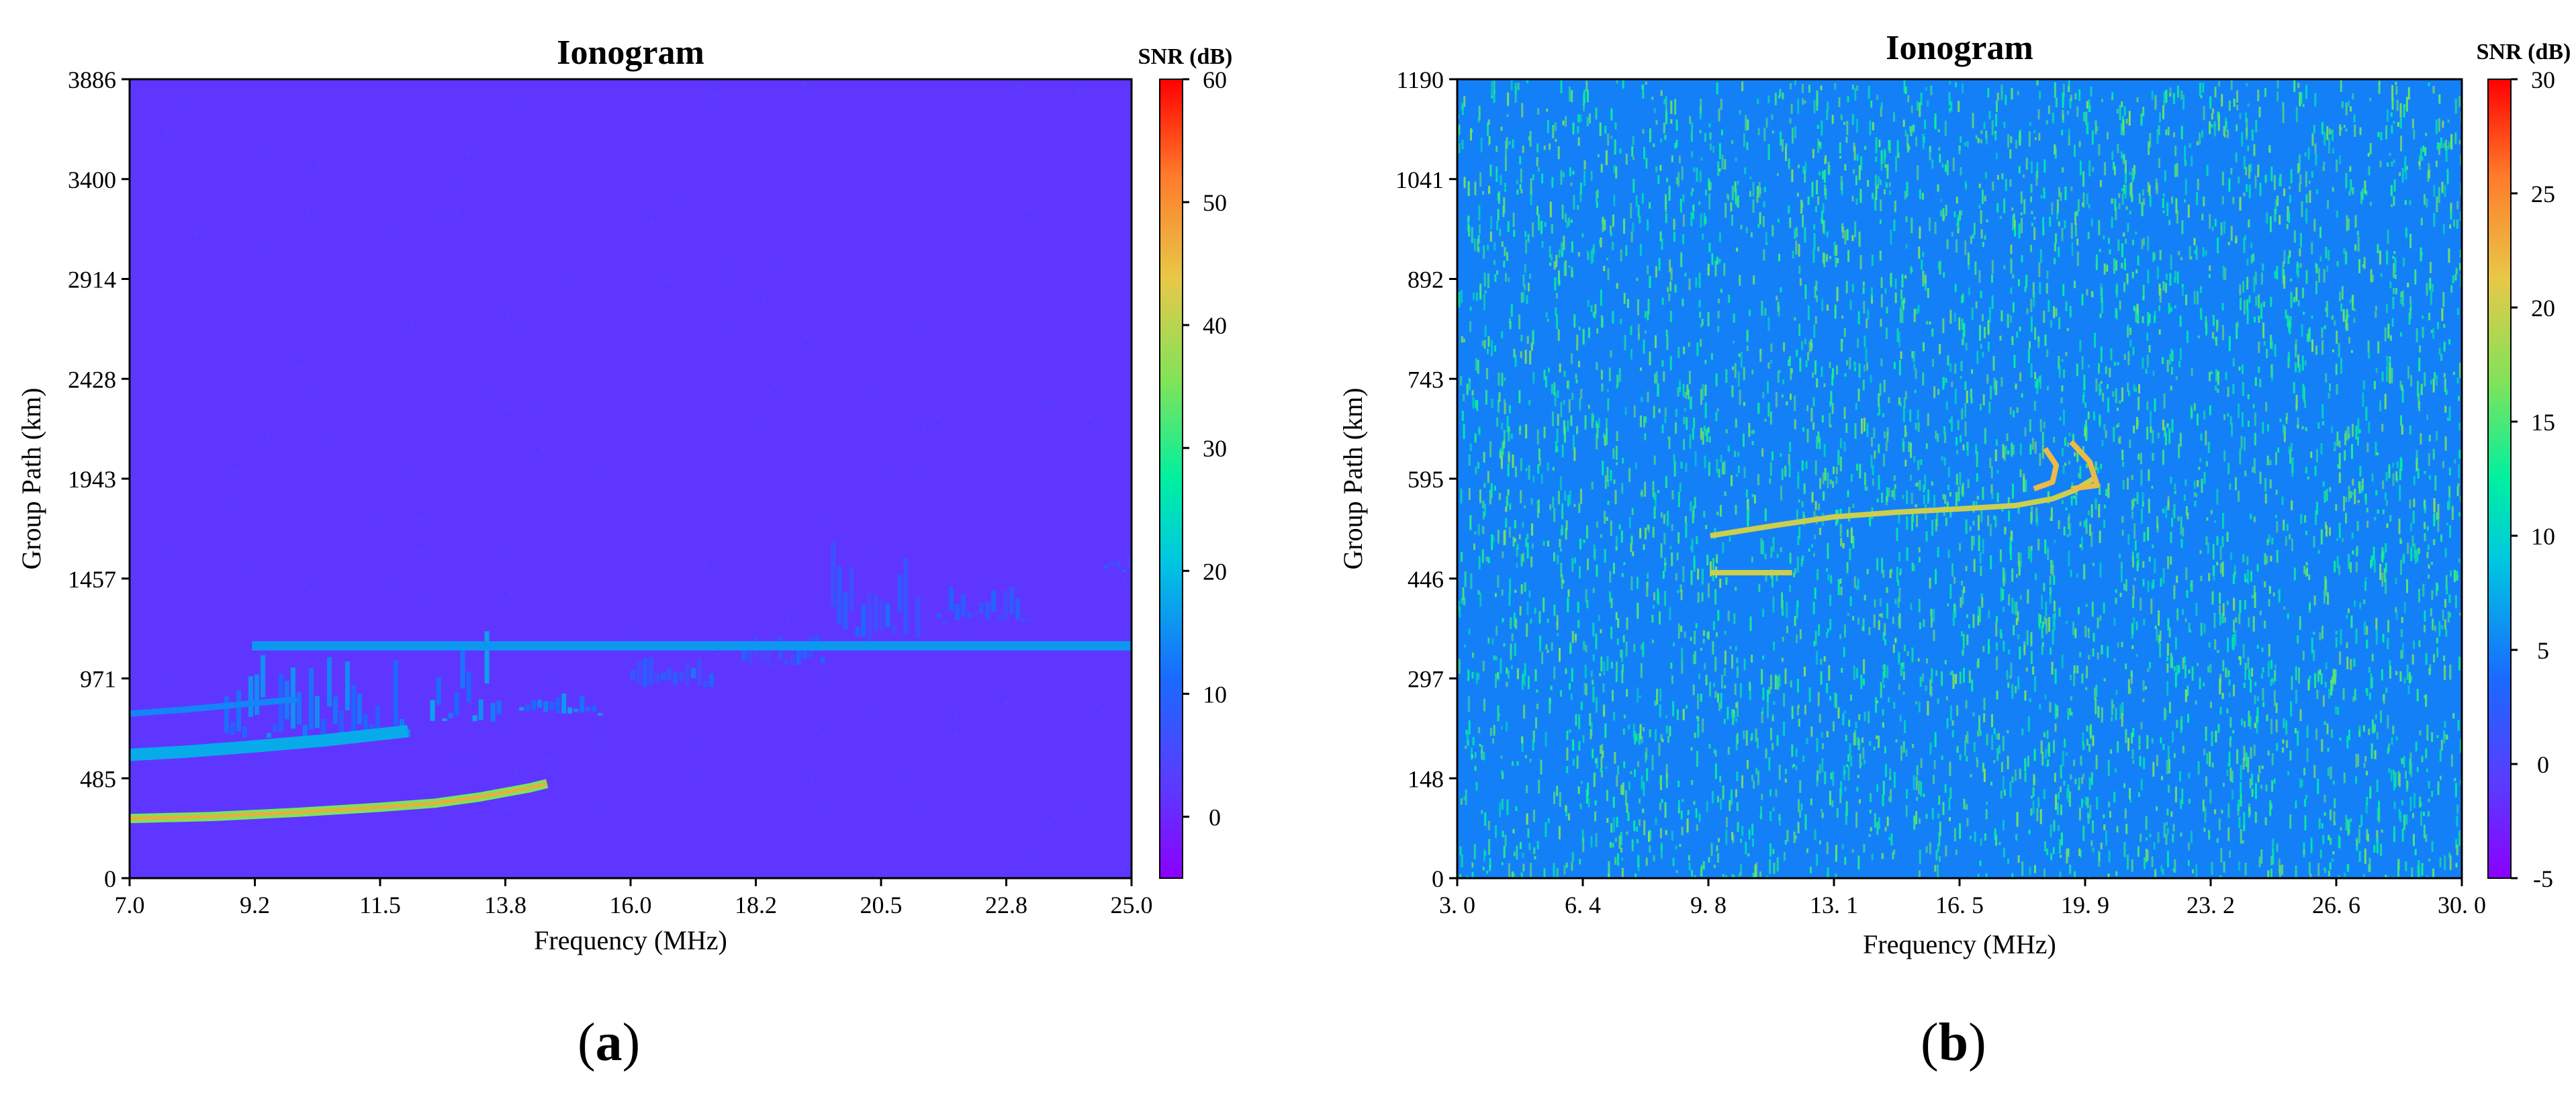 Image resolution: width=2576 pixels, height=1093 pixels. Describe the element at coordinates (993, 601) in the screenshot. I see `block-cell` at that location.